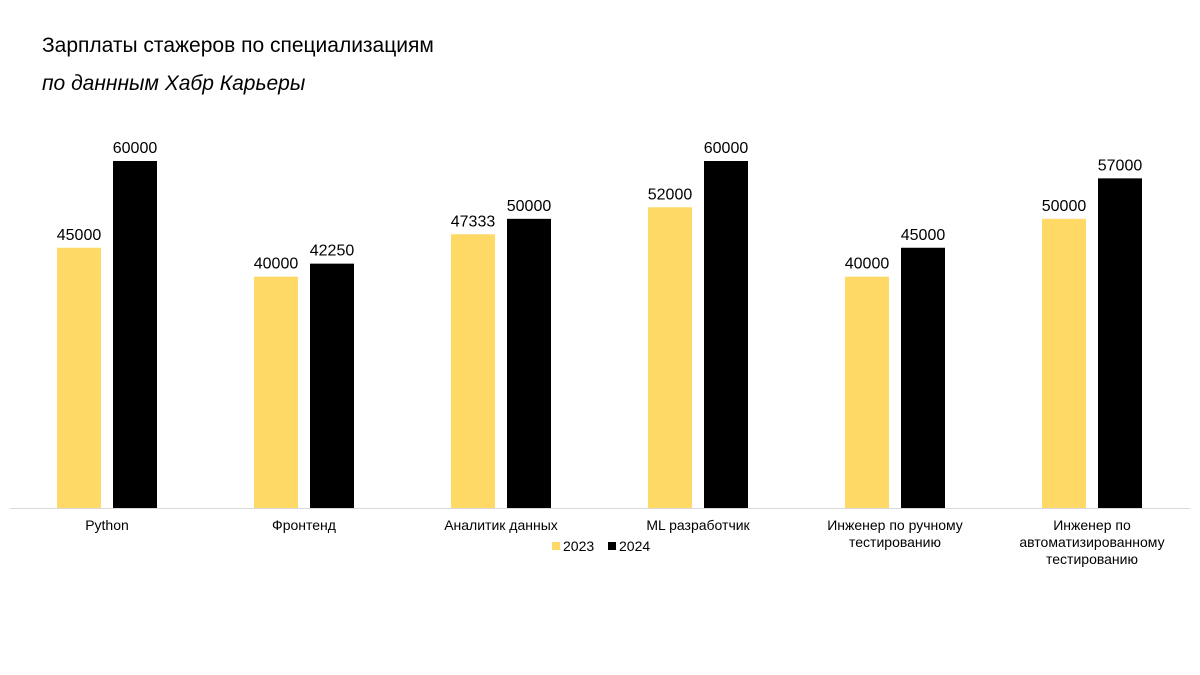 The width and height of the screenshot is (1200, 675). Describe the element at coordinates (634, 546) in the screenshot. I see `legend-label-2024: 2024` at that location.